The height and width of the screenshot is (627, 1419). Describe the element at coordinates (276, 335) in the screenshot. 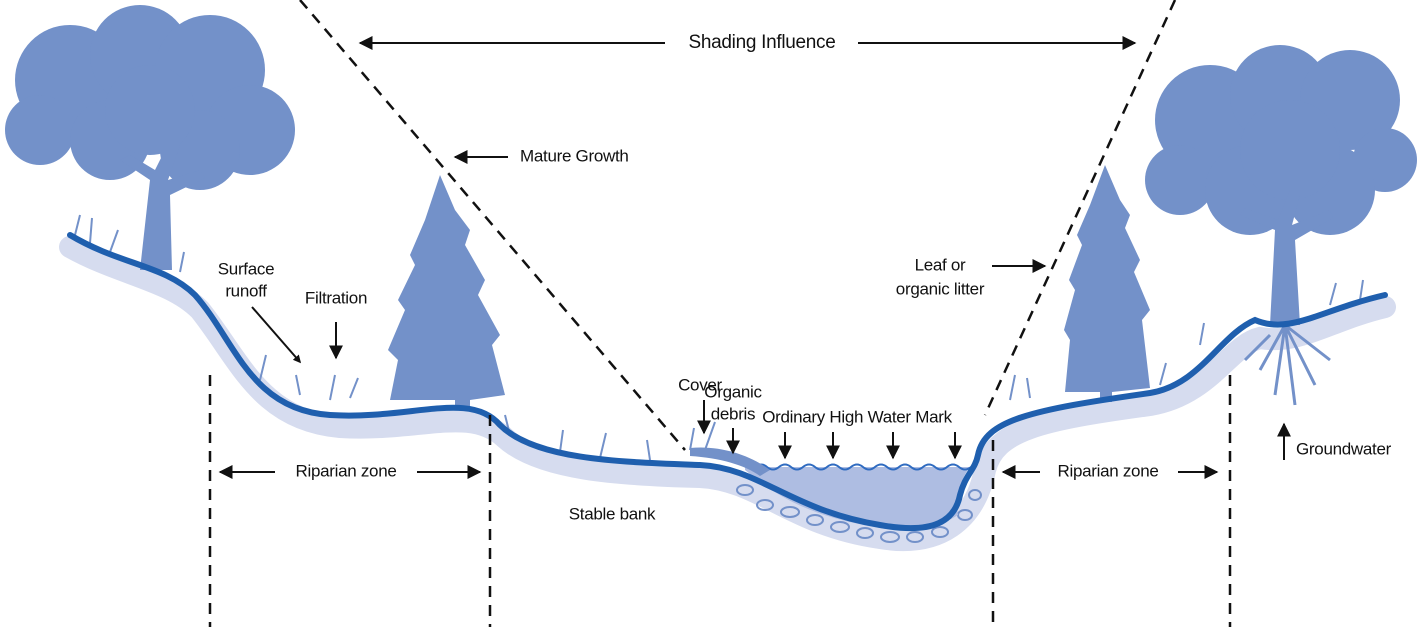

I see `arrows` at that location.